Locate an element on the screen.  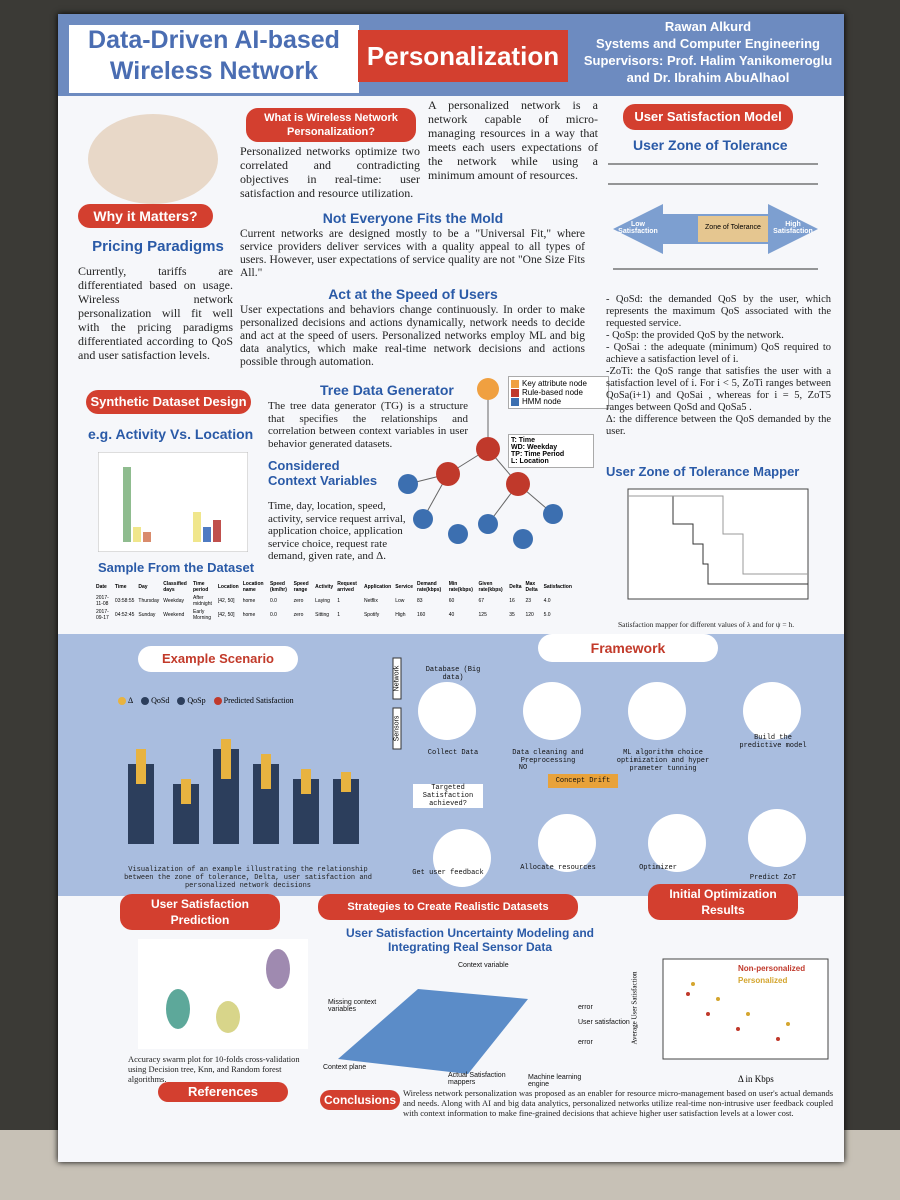
cell: 0.0 is located at coordinates (273, 601).